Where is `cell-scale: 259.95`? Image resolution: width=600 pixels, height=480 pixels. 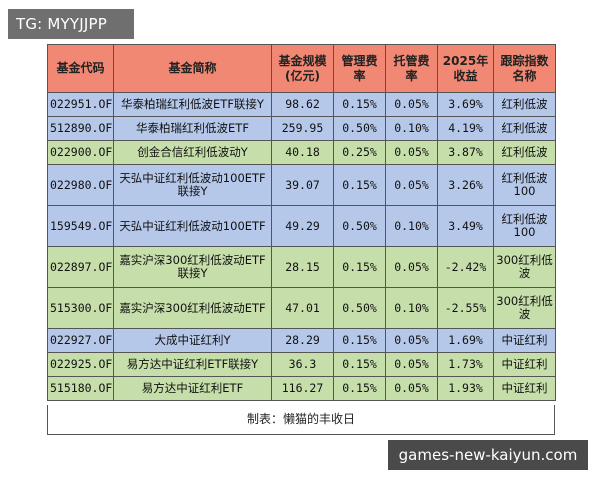 cell-scale: 259.95 is located at coordinates (302, 128).